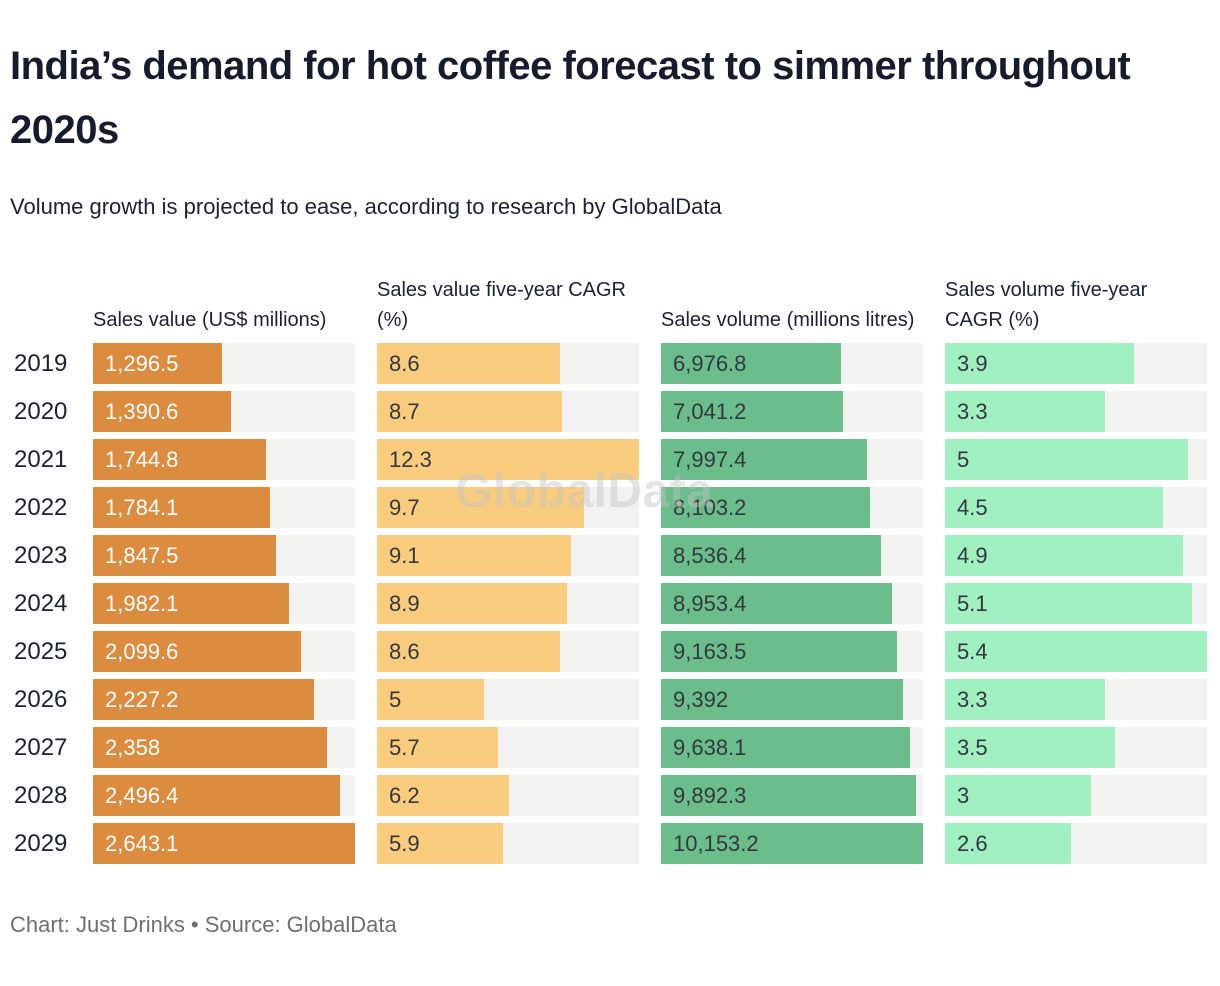 The height and width of the screenshot is (986, 1220). I want to click on bar-value-label: 5, so click(963, 459).